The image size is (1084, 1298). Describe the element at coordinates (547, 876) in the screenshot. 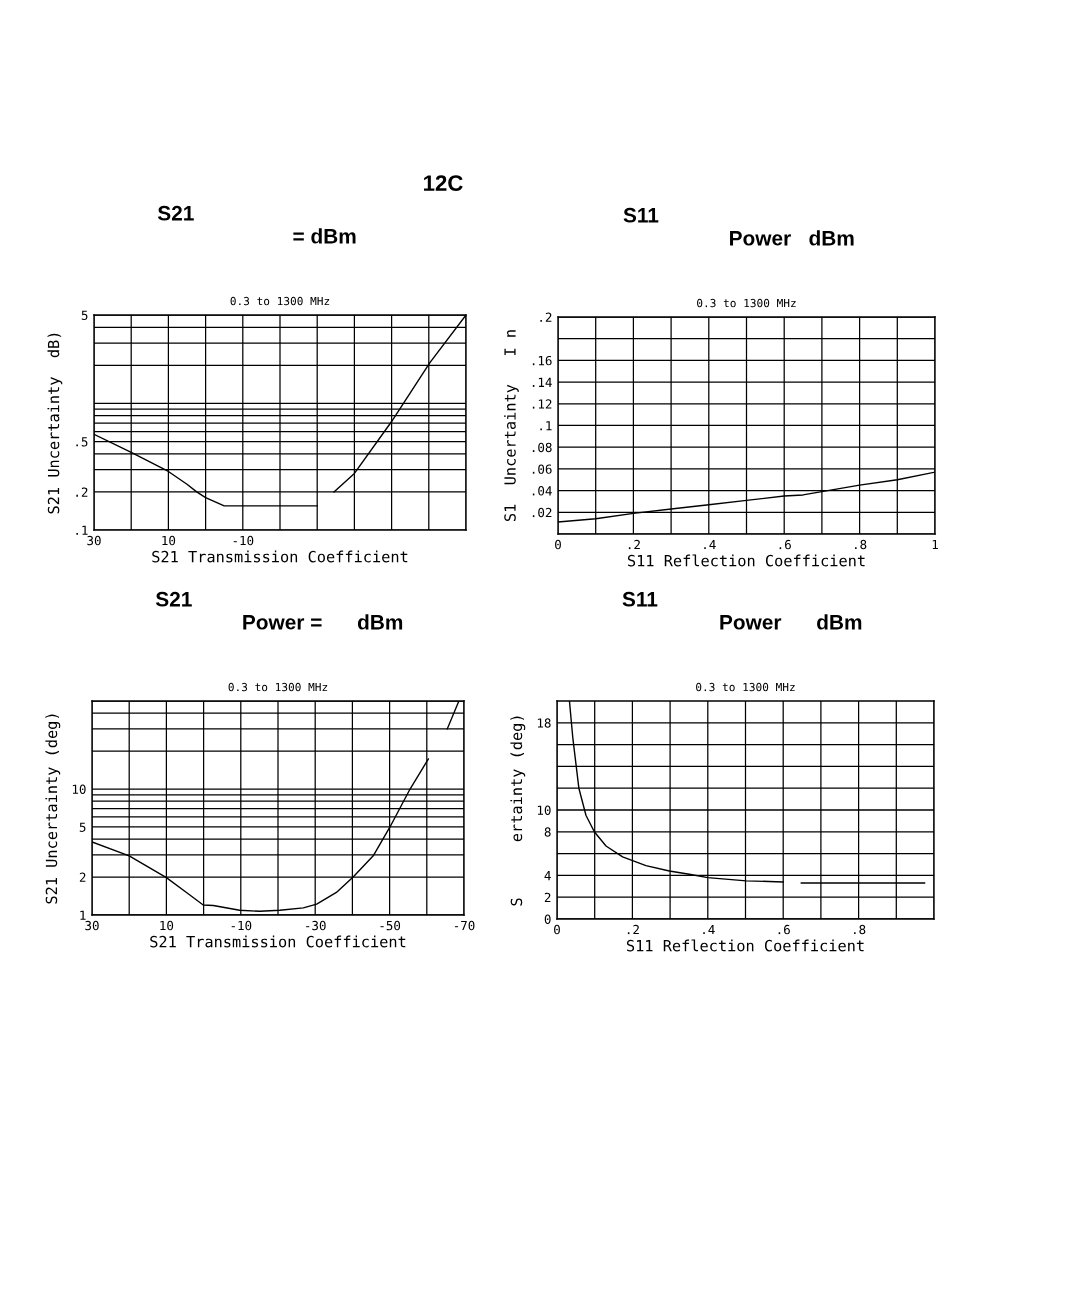

I see `y-tick-label: 4` at that location.